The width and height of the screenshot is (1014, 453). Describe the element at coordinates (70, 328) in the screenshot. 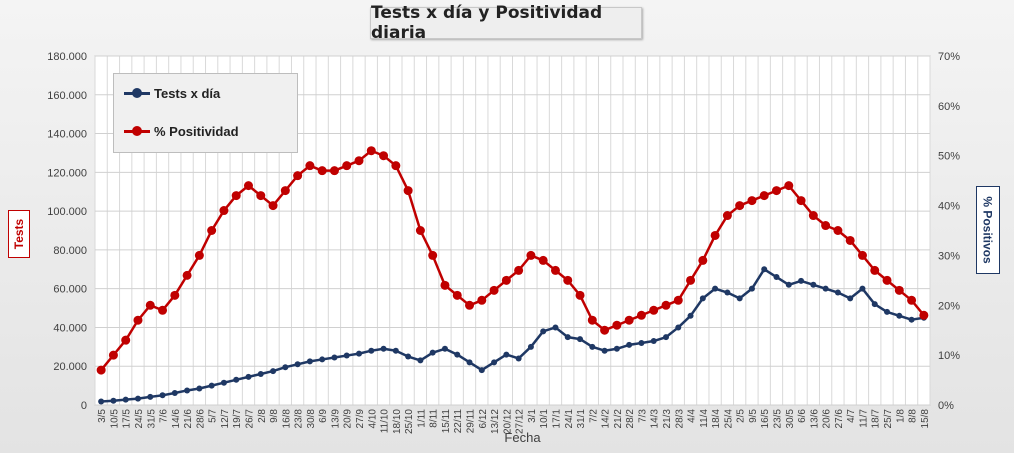

I see `left-tick-label: 40.000` at that location.